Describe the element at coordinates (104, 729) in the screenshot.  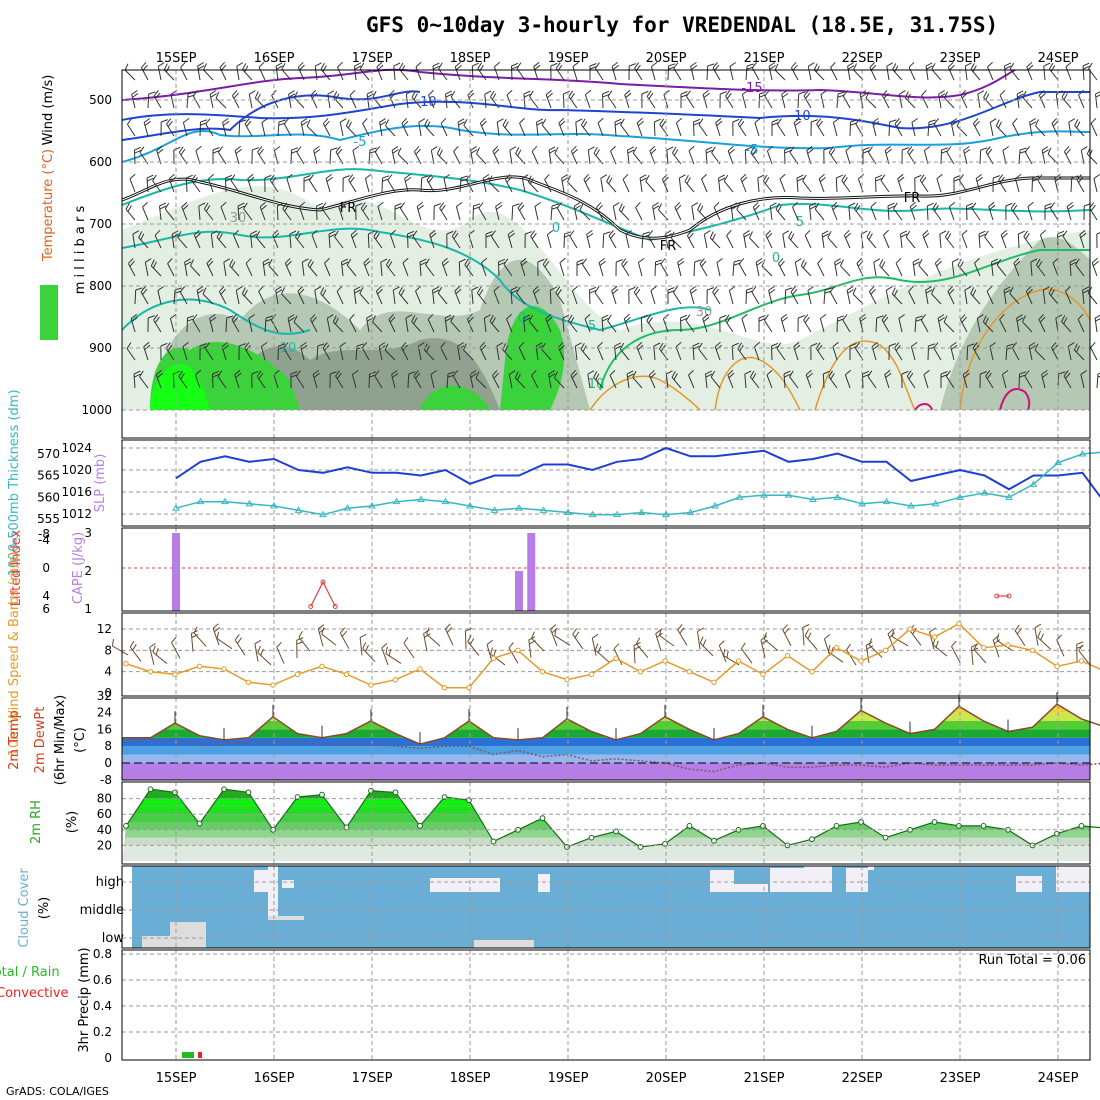
I see `temp-tick-label: 16` at that location.